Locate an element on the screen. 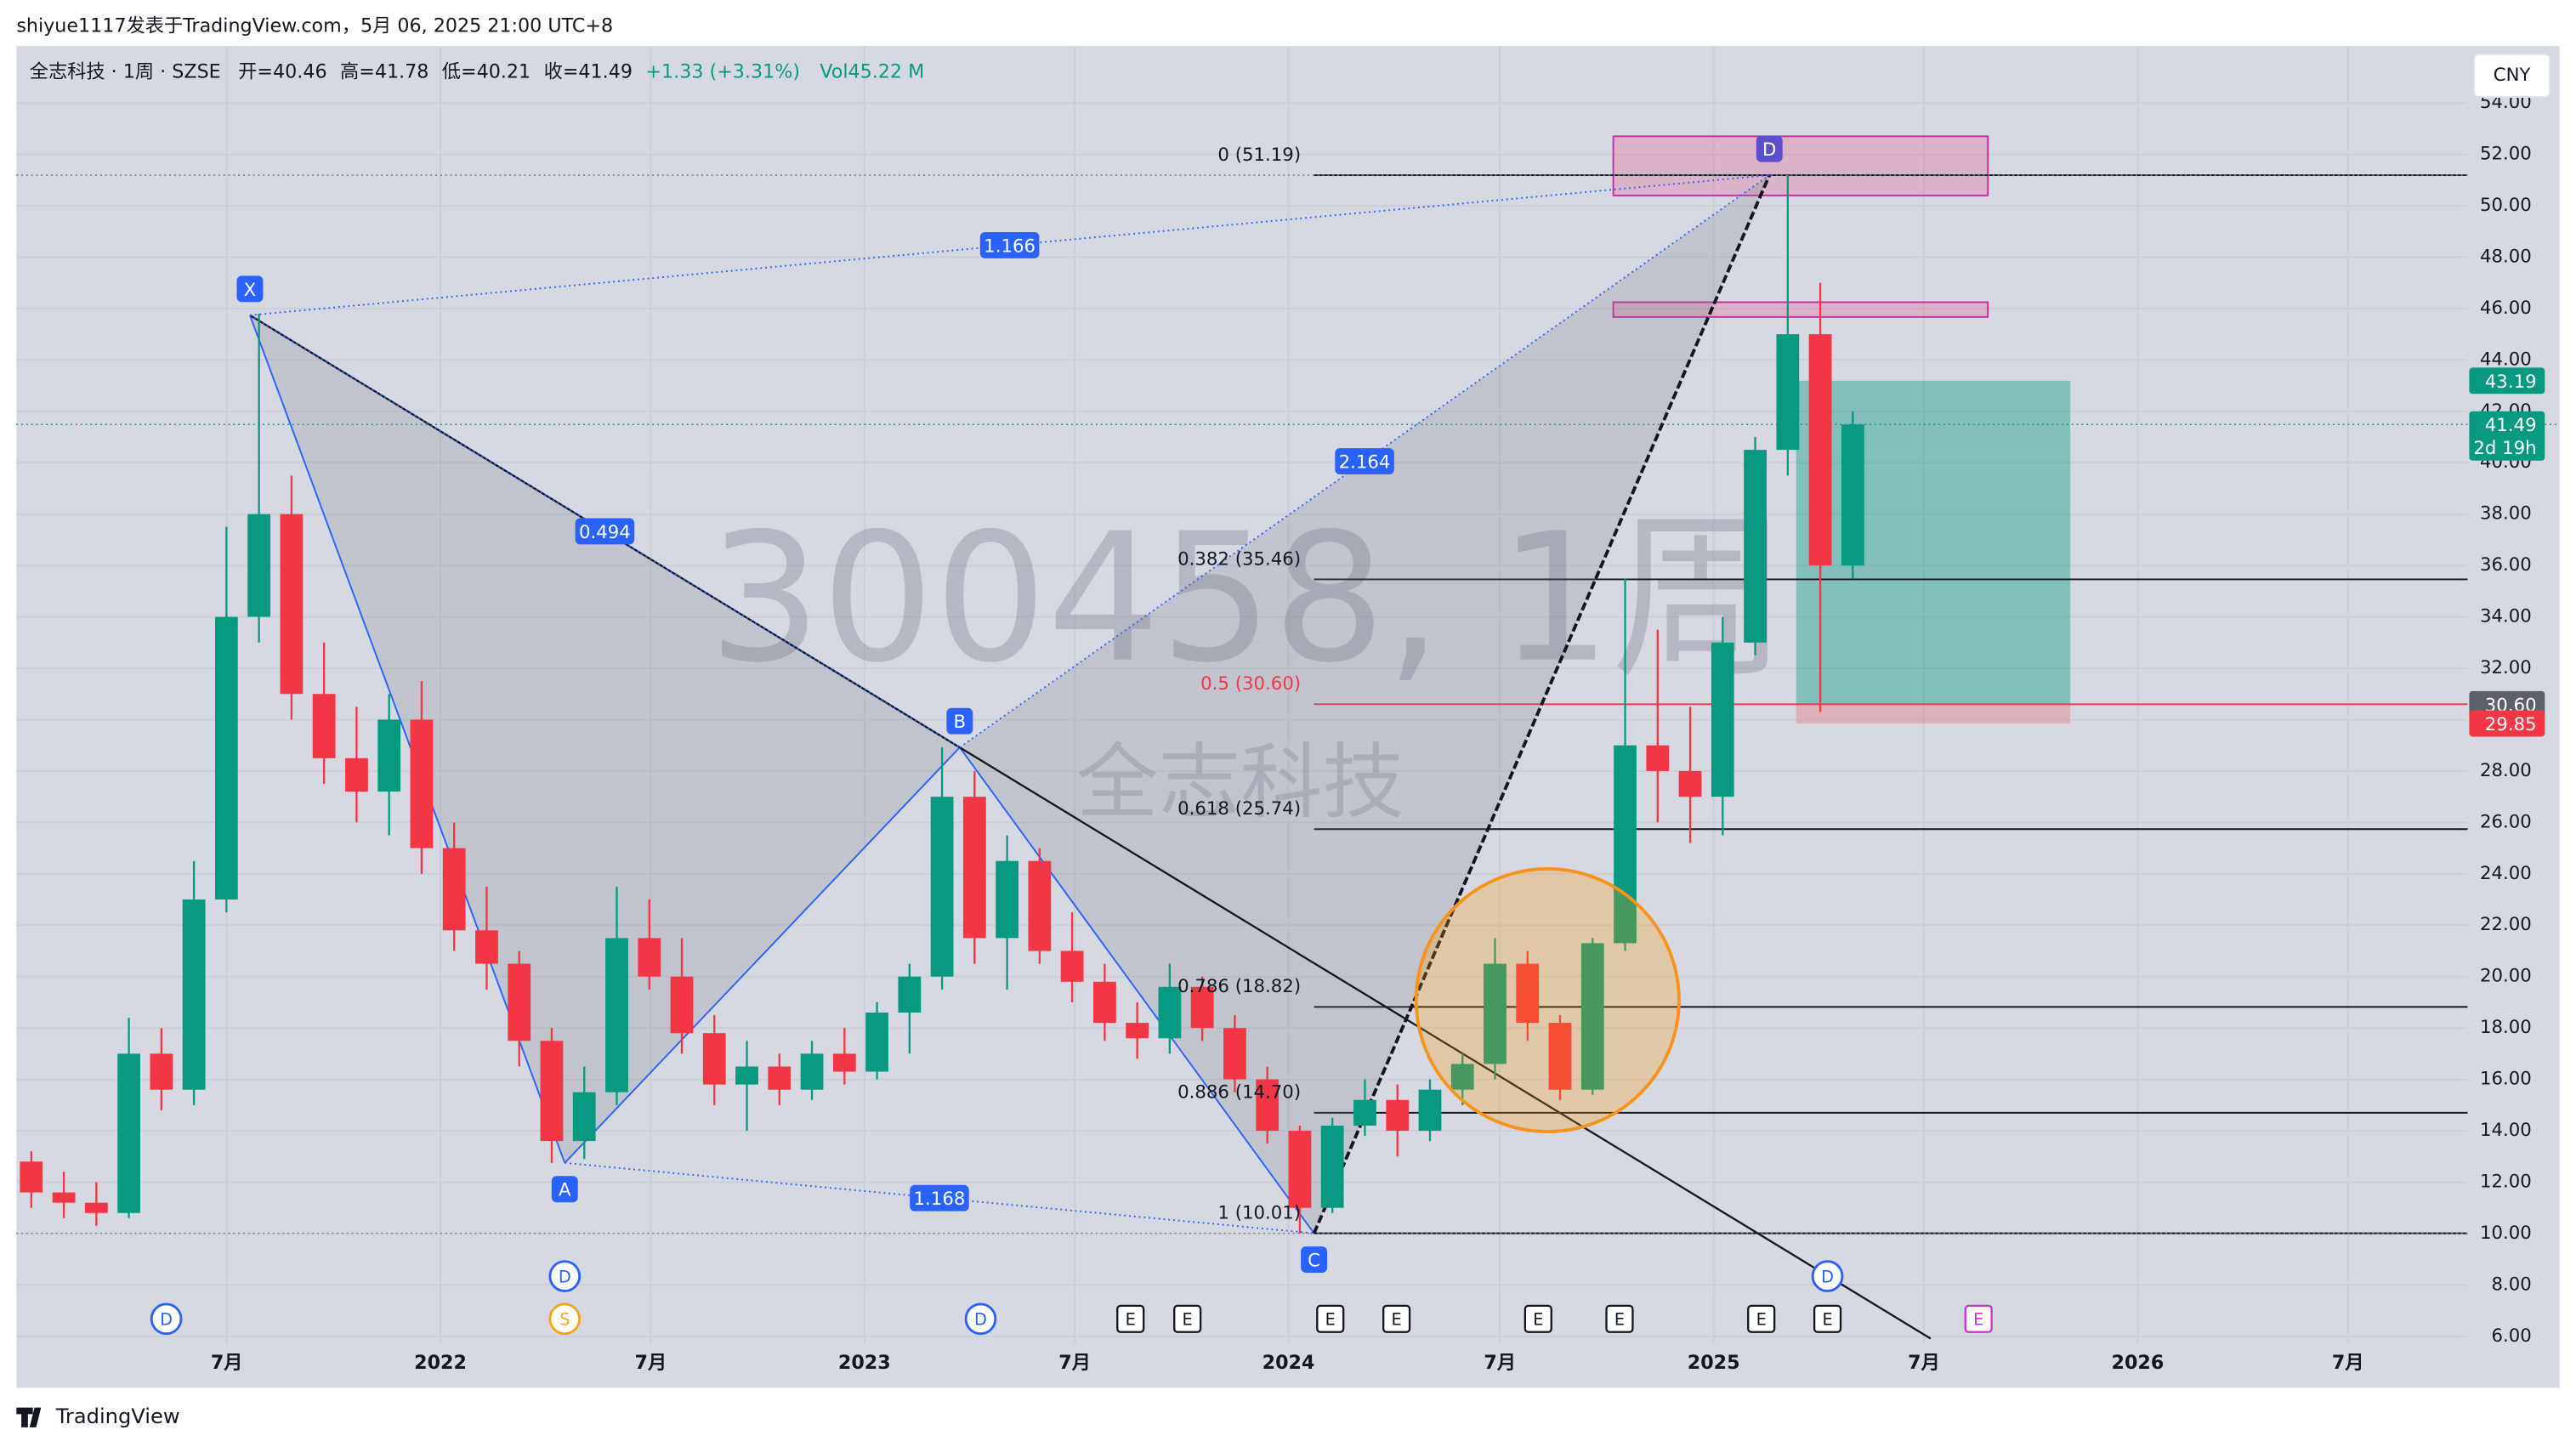 Image resolution: width=2576 pixels, height=1447 pixels. event-label: S is located at coordinates (565, 1320).